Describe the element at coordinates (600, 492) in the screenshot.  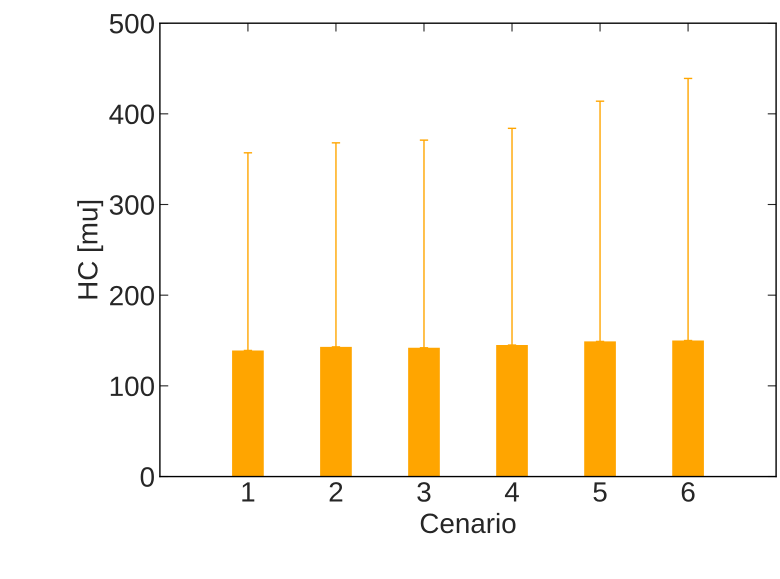
I see `x-tick-label: 5` at that location.